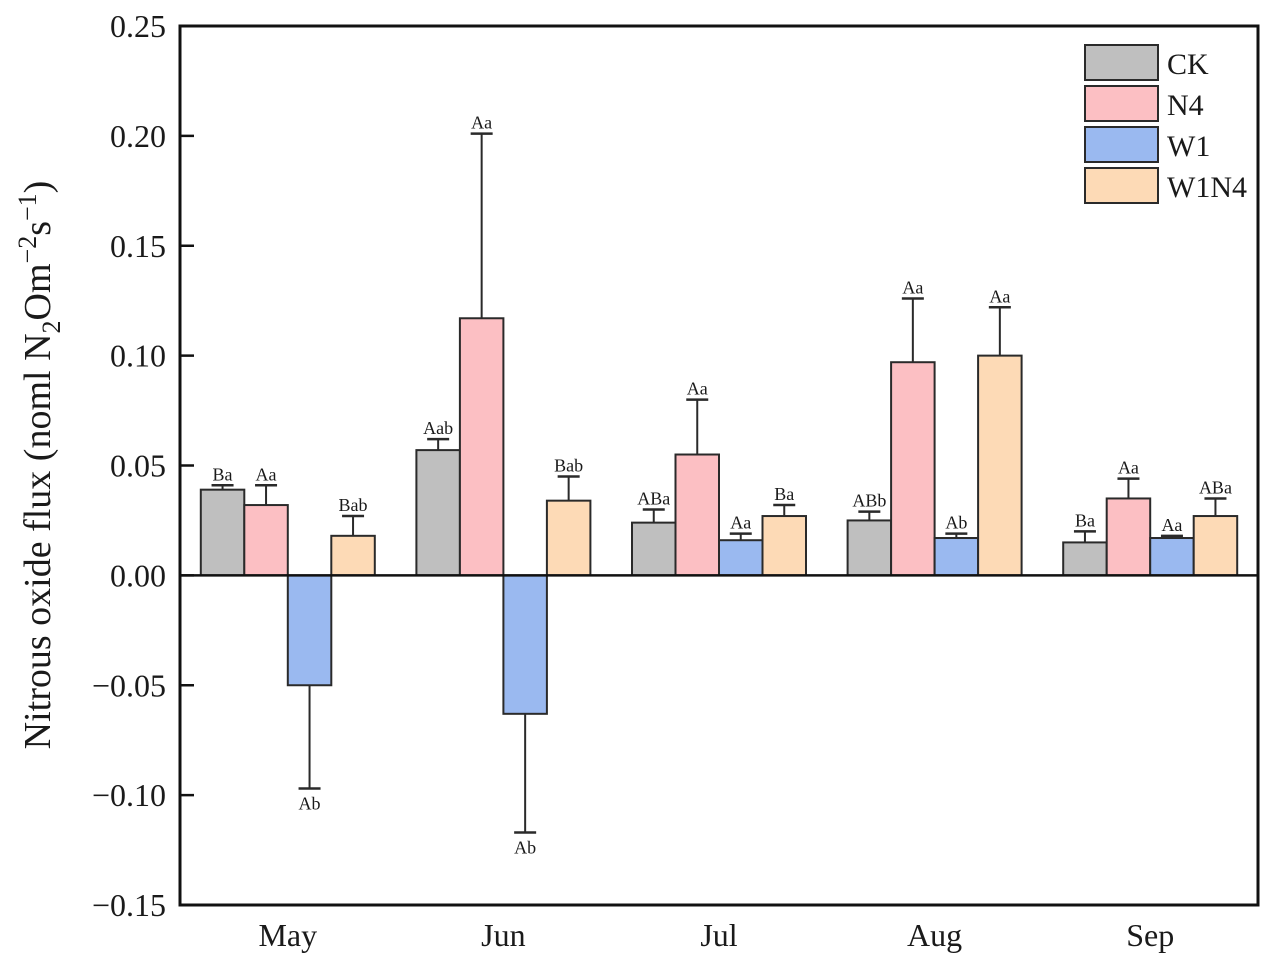 The height and width of the screenshot is (968, 1280). I want to click on y-axis-title-suffix: ), so click(38, 187).